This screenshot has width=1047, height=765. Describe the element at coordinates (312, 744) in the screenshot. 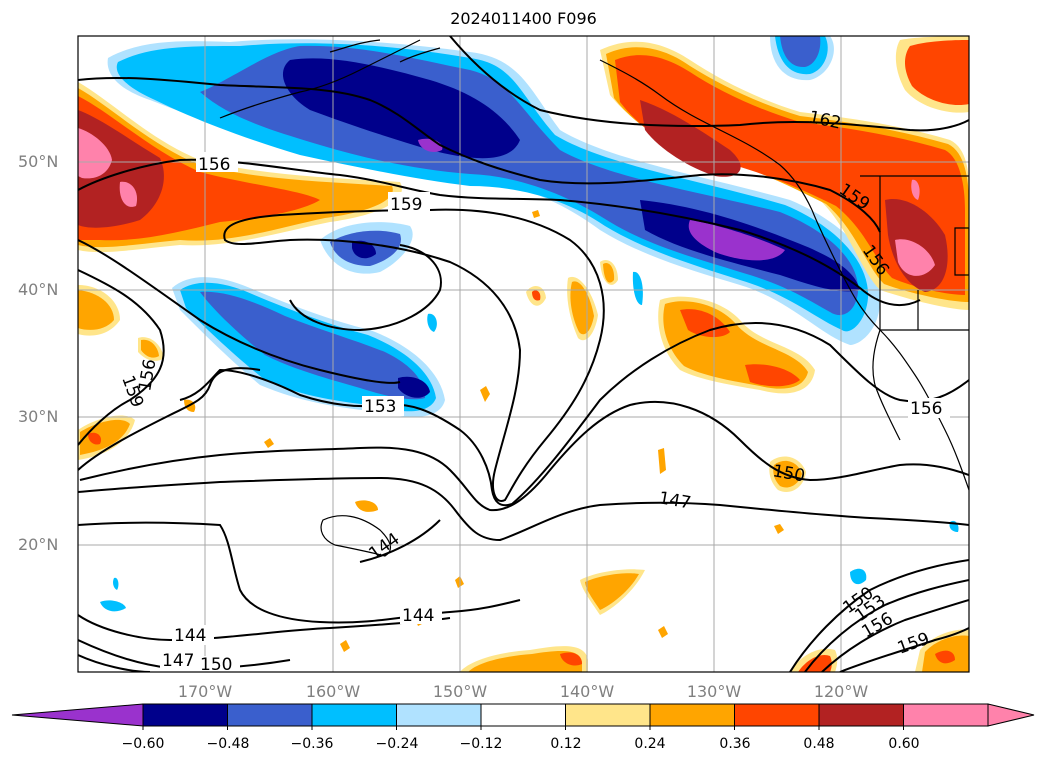

I see `colorbar-tick-label: −0.36` at that location.